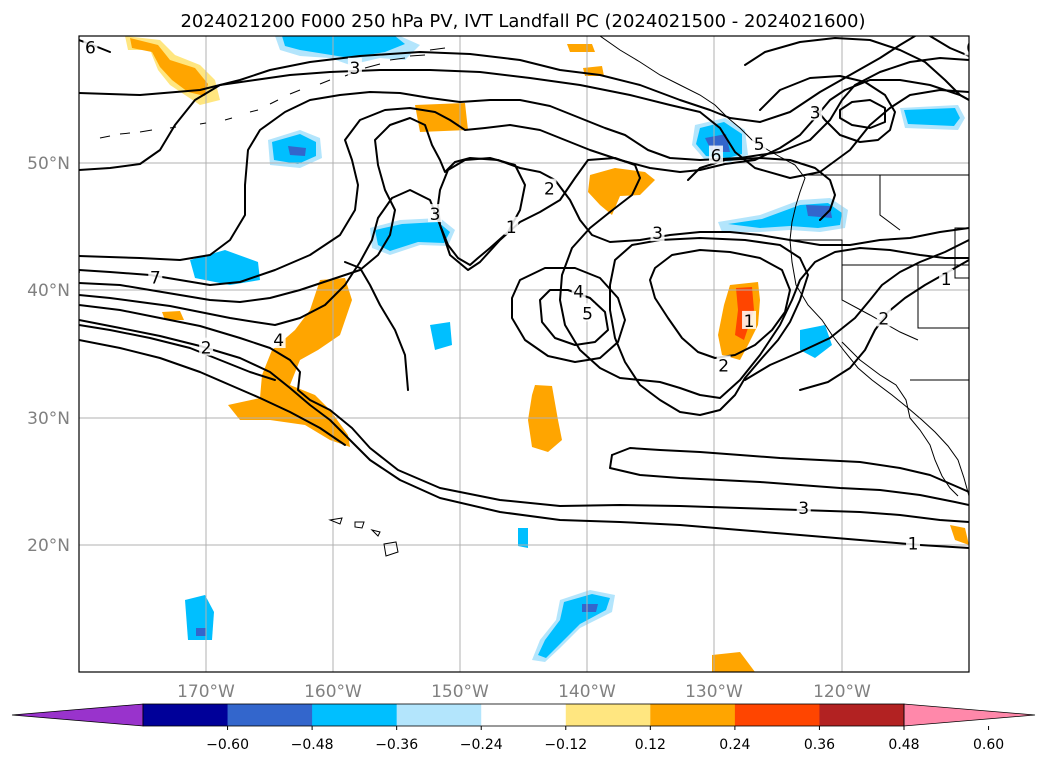 The image size is (1047, 765). What do you see at coordinates (48, 419) in the screenshot?
I see `lat-tick-label: 30°N` at bounding box center [48, 419].